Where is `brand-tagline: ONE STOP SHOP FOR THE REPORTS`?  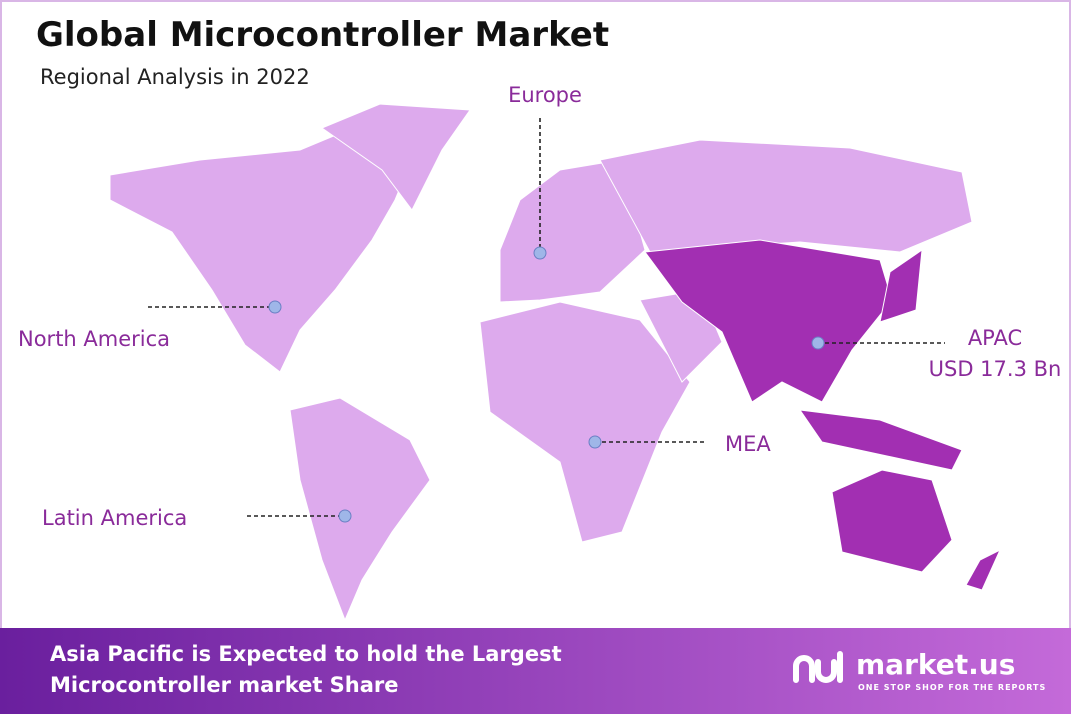
brand-tagline: ONE STOP SHOP FOR THE REPORTS is located at coordinates (952, 687).